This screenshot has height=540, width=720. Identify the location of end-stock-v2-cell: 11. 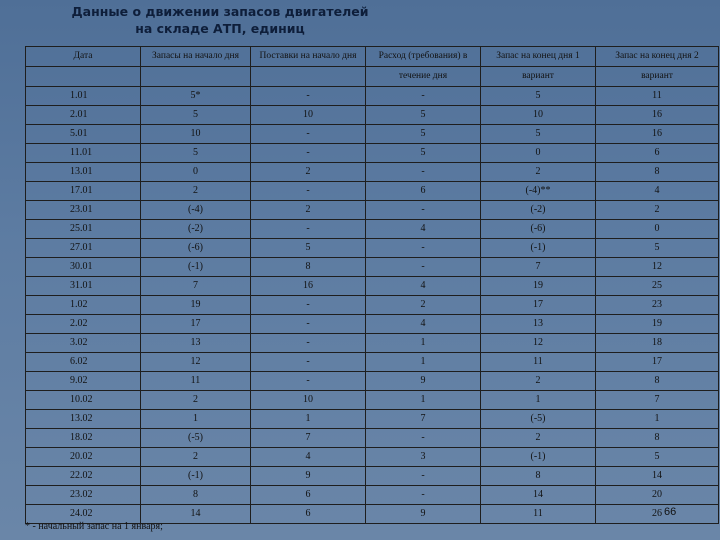
(657, 96).